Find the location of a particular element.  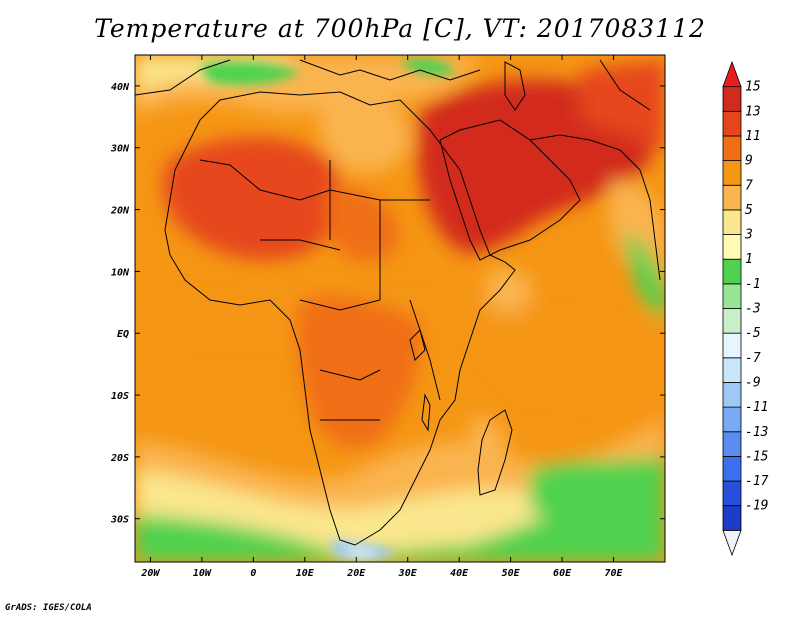

colorbar-label: -19 is located at coordinates (756, 506).